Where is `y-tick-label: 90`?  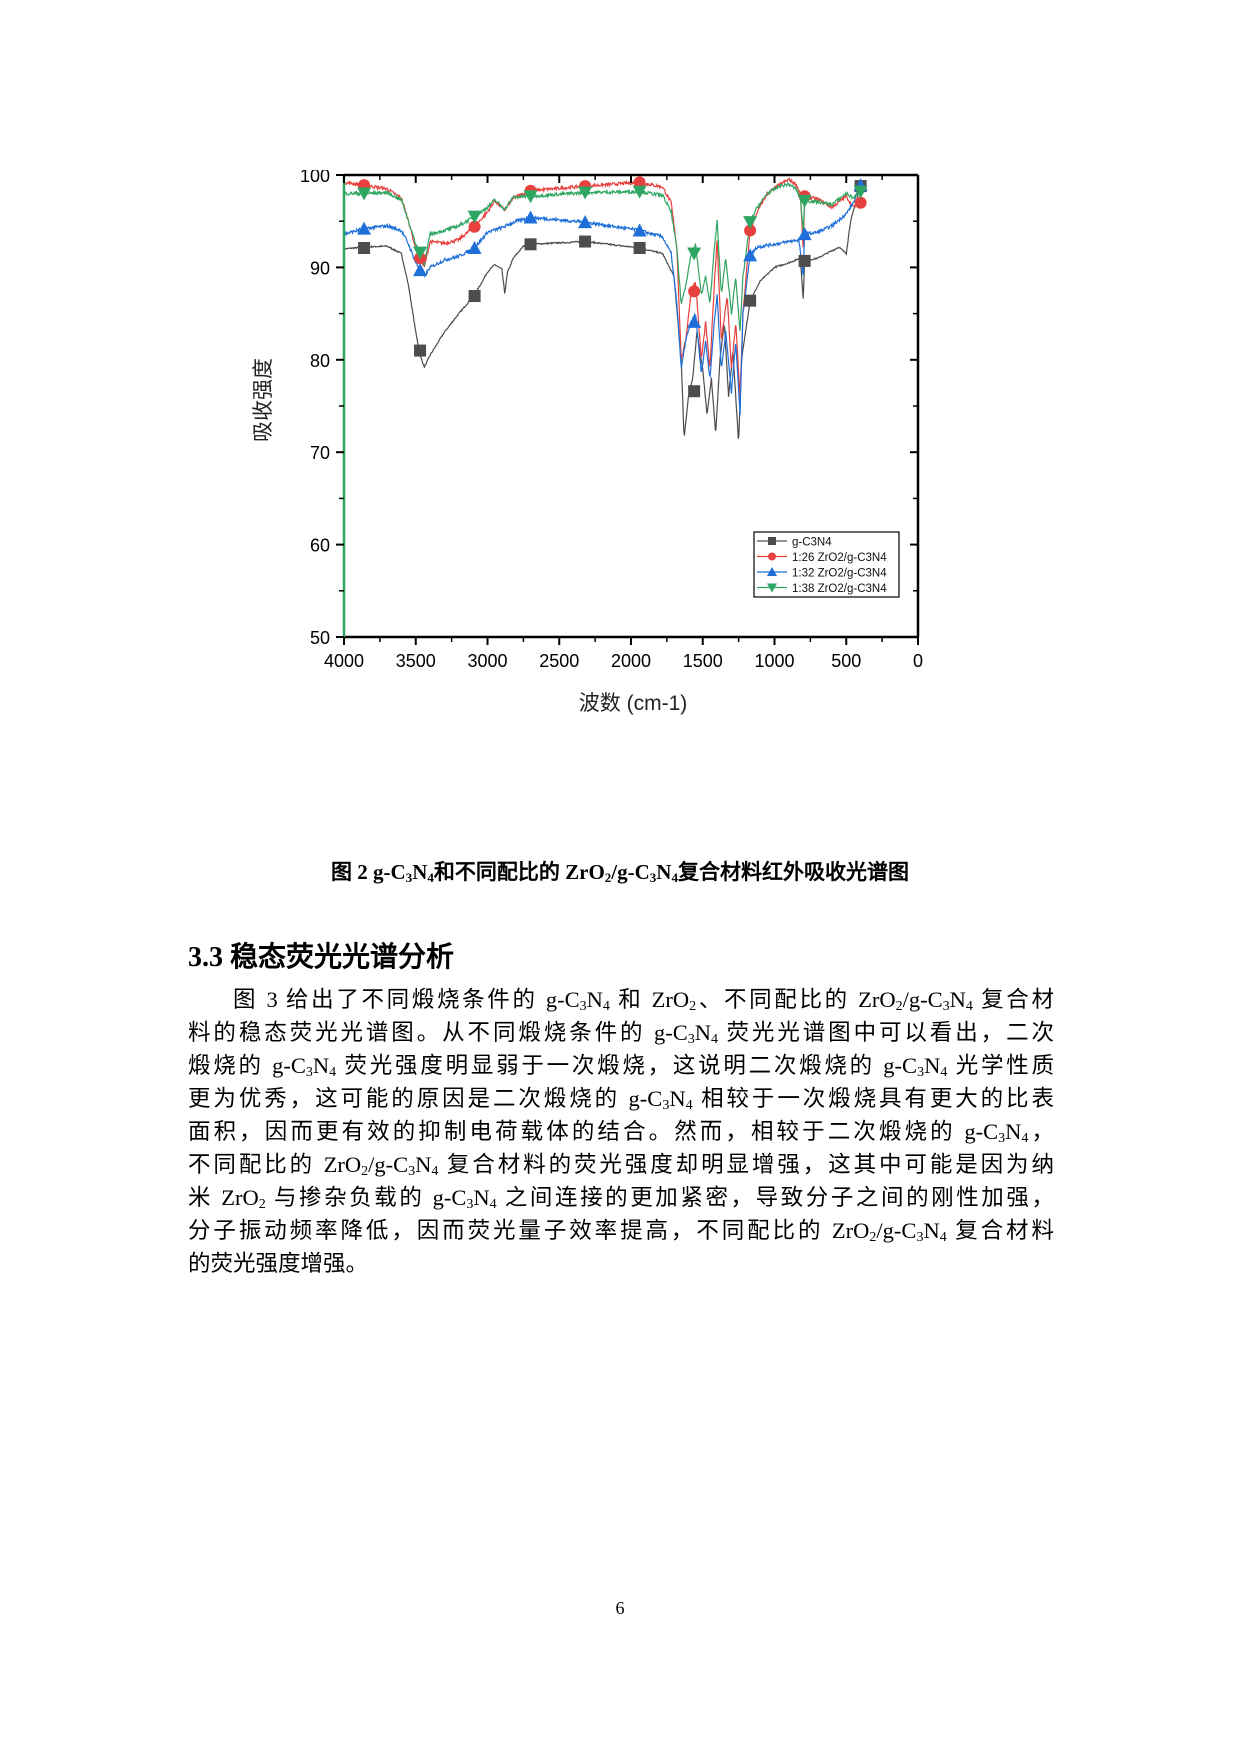 y-tick-label: 90 is located at coordinates (320, 268).